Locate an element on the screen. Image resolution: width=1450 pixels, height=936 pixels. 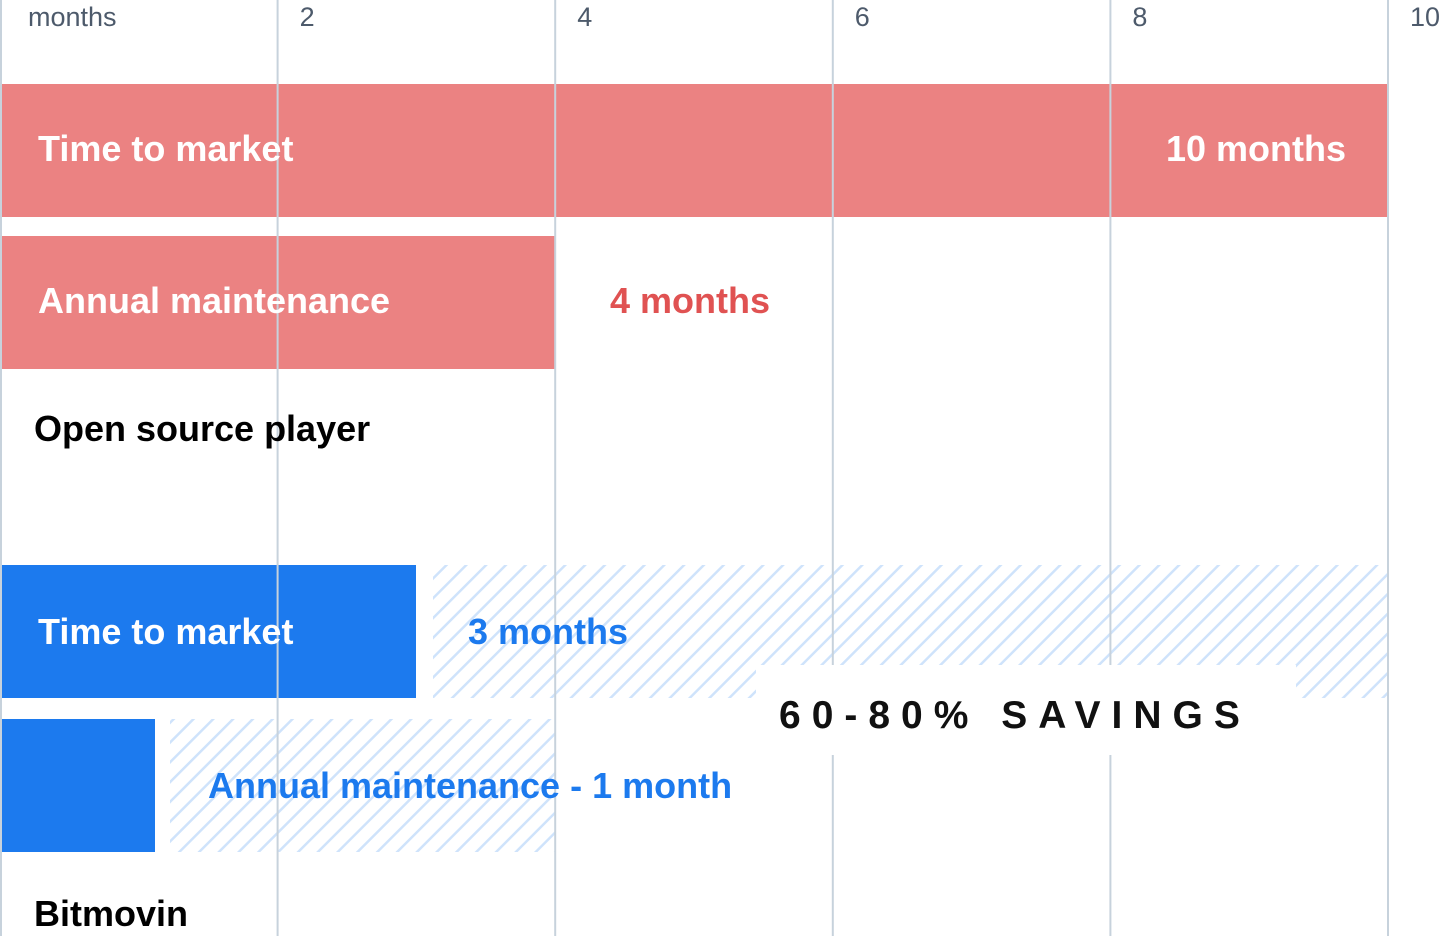
x-tick-label: 4 is located at coordinates (584, 17).